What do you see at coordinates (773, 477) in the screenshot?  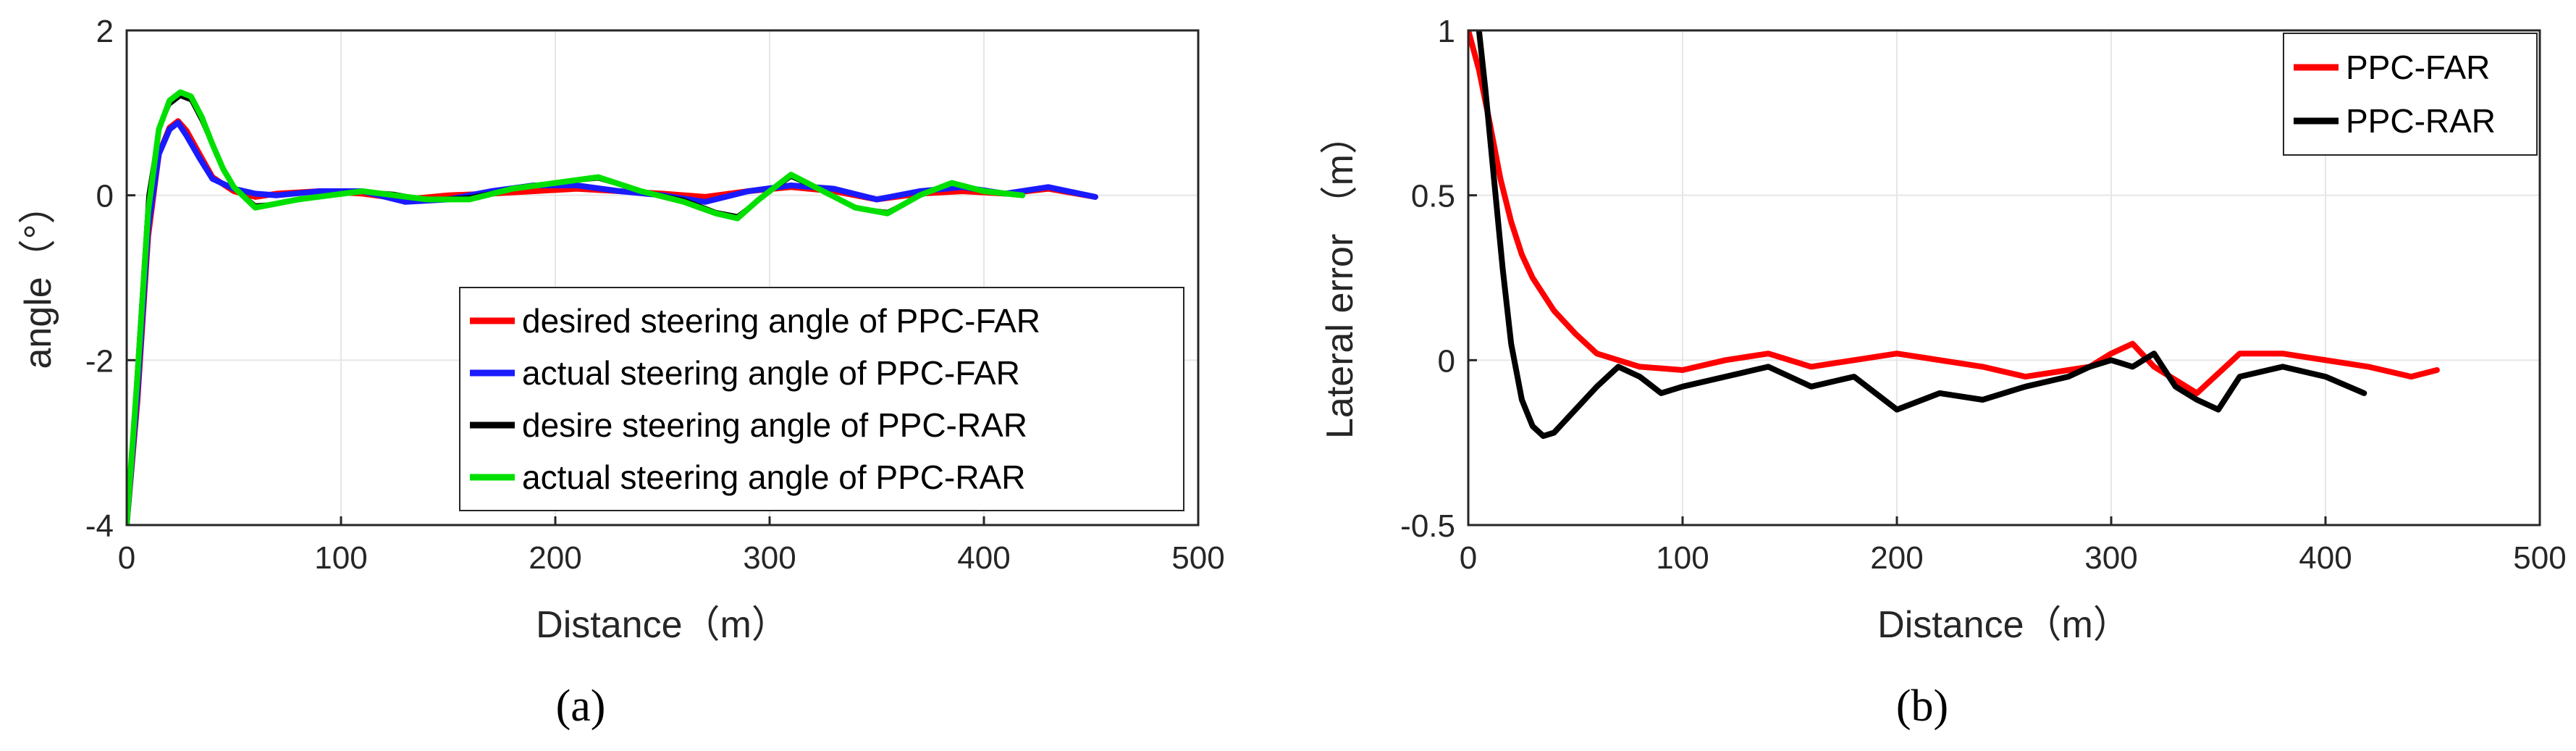 I see `legend-label-4: actual steering angle of PPC-RAR` at bounding box center [773, 477].